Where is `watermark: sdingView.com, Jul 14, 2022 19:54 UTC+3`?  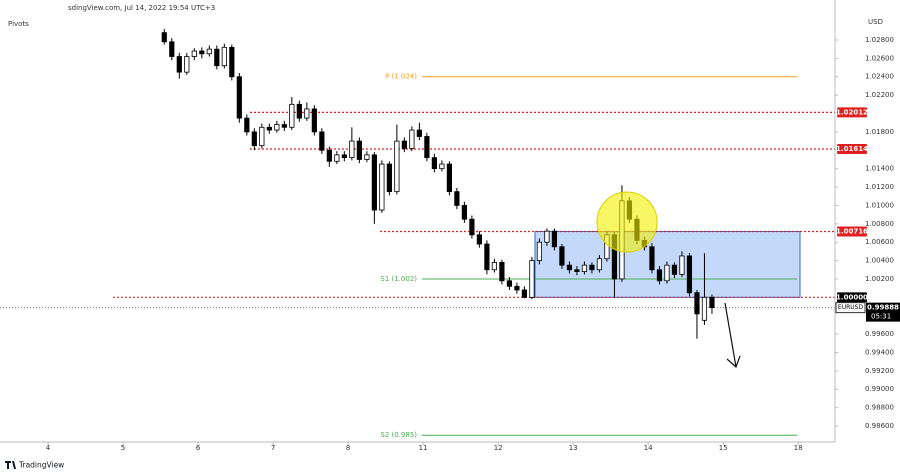 watermark: sdingView.com, Jul 14, 2022 19:54 UTC+3 is located at coordinates (141, 8).